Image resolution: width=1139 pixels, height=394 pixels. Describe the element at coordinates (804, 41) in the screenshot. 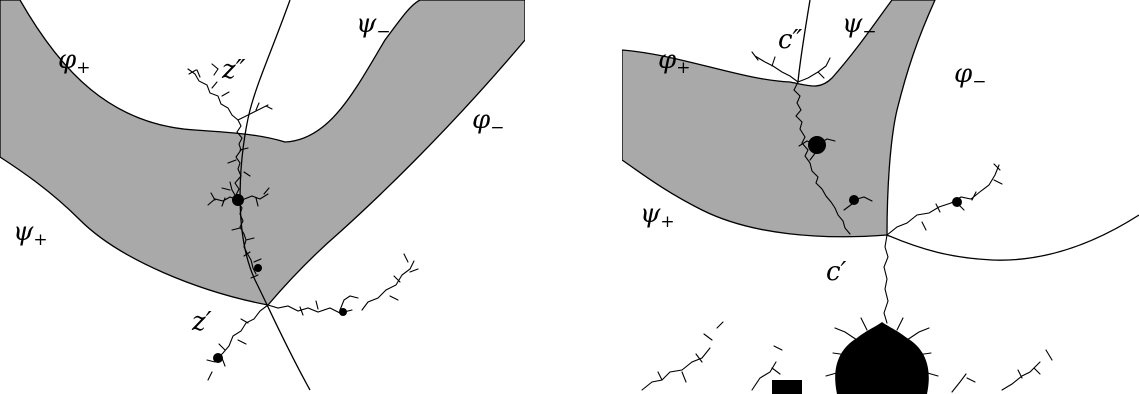

I see `separatrix-curve` at that location.